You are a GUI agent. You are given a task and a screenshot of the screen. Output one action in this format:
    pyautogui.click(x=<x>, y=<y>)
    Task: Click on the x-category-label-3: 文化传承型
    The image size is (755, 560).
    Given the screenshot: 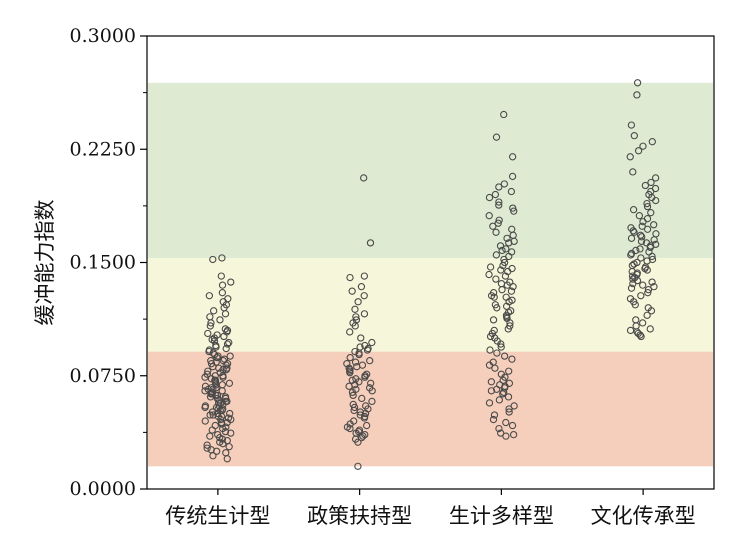 What is the action you would take?
    pyautogui.click(x=643, y=516)
    